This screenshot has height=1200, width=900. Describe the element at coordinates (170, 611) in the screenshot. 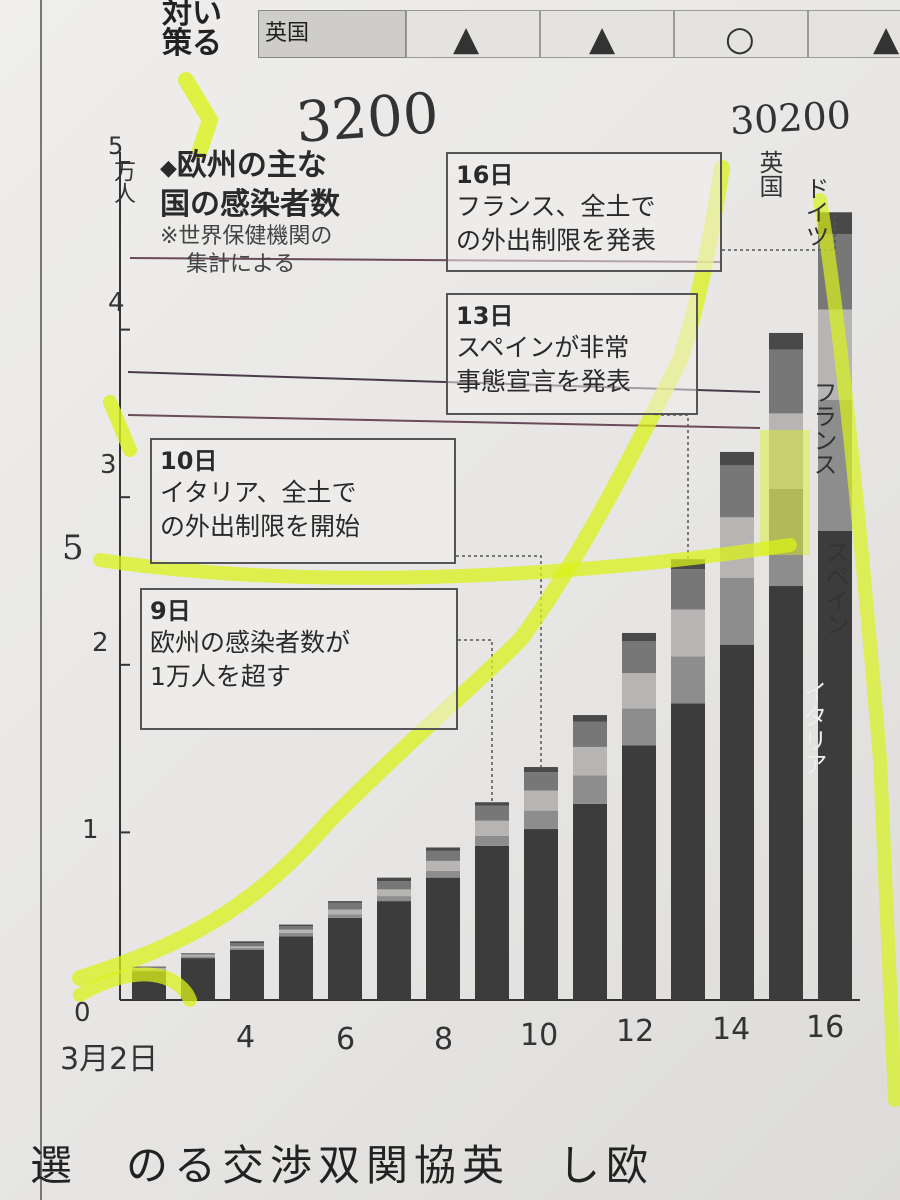

I see `annotation-date: 9日` at that location.